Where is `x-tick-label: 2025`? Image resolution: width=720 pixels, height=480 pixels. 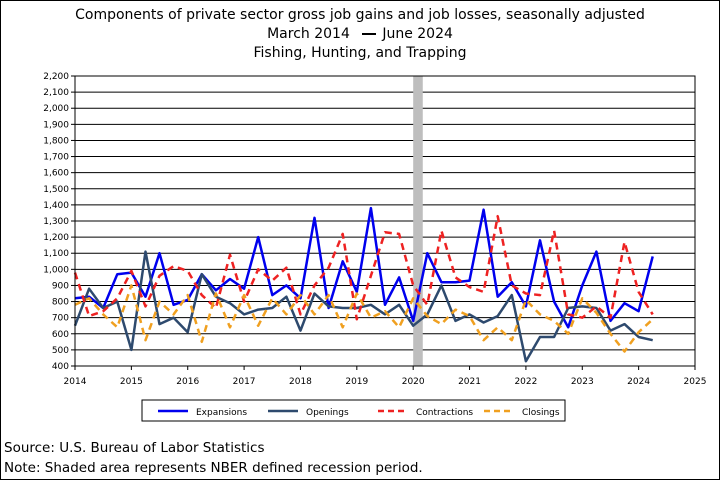
x-tick-label: 2025 is located at coordinates (695, 382).